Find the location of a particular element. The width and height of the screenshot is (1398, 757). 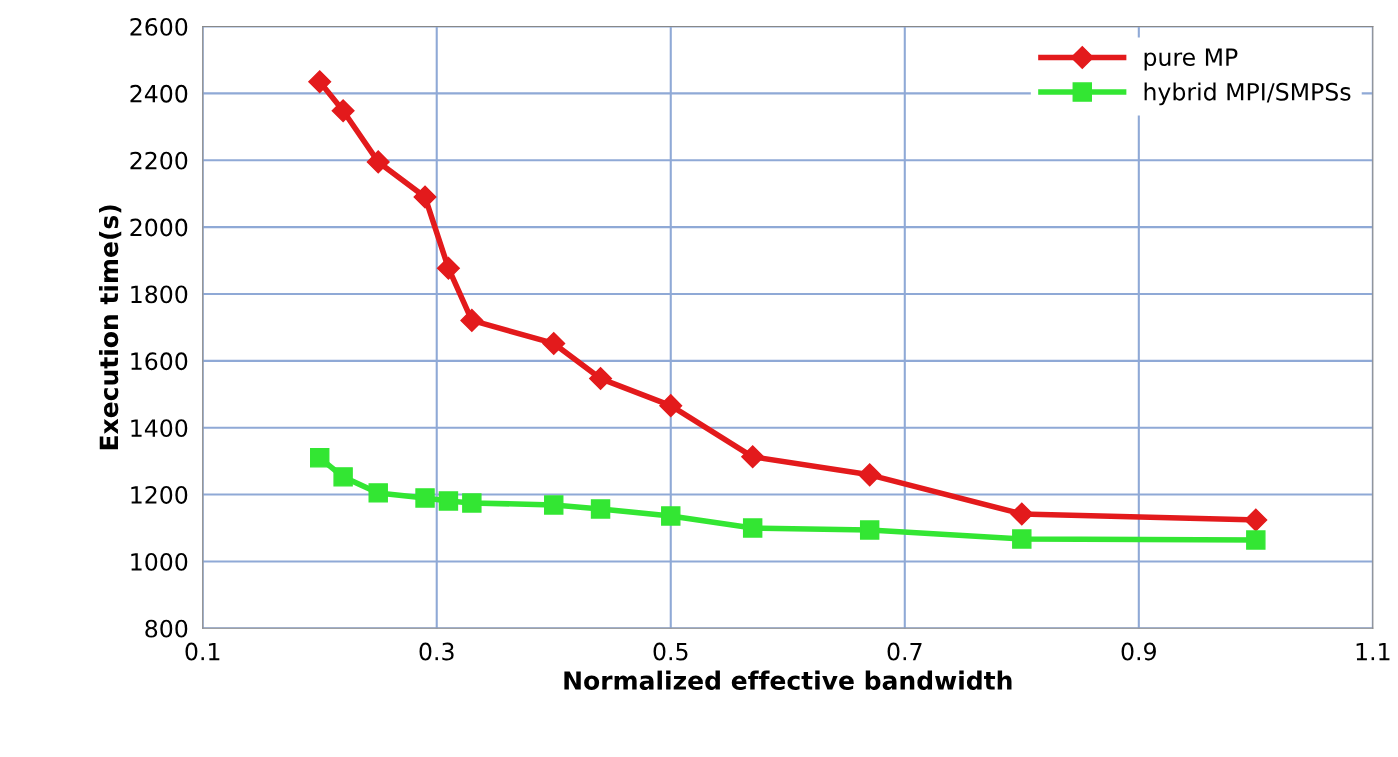

x-tick-label: 0.5 is located at coordinates (670, 651).